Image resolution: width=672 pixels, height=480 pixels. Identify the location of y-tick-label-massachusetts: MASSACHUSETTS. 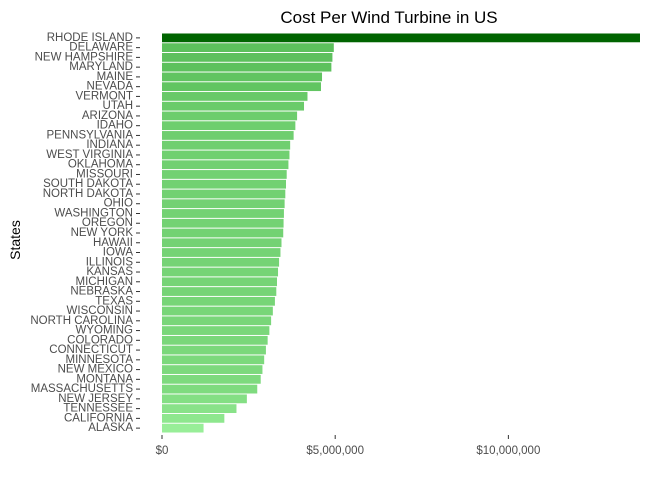
(82, 389).